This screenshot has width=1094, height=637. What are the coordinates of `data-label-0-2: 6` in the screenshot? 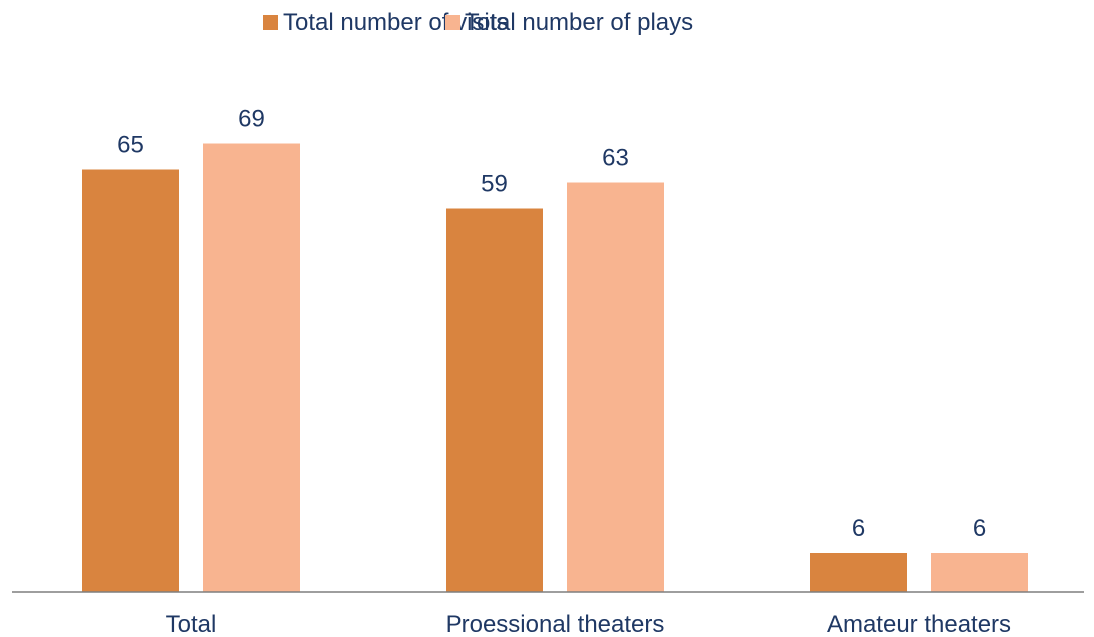 It's located at (858, 528).